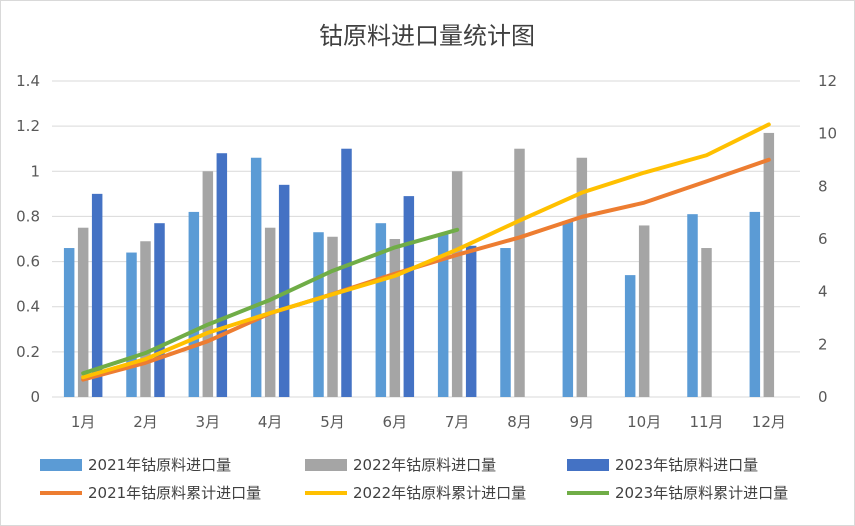 The width and height of the screenshot is (855, 526). Describe the element at coordinates (769, 422) in the screenshot. I see `x-tick-label: 12月` at that location.